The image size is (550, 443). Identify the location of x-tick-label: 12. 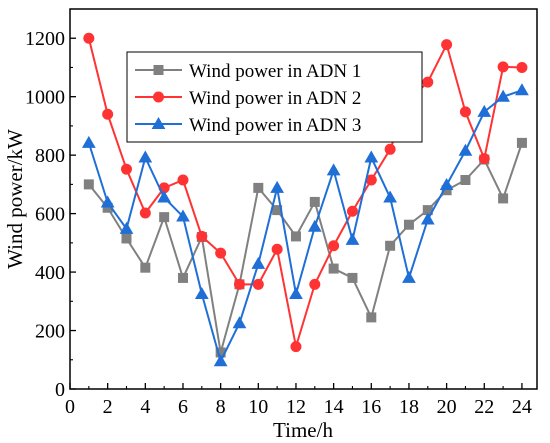
(296, 407).